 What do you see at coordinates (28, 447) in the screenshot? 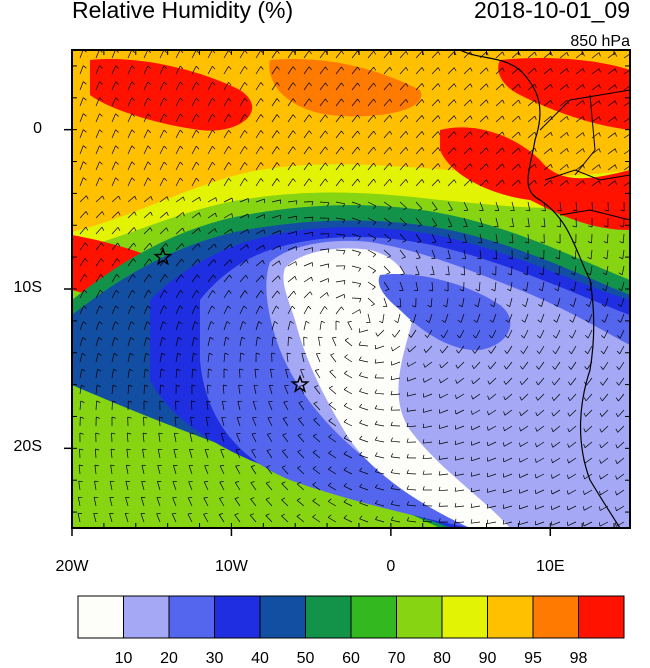
I see `y-tick-label: 20S` at bounding box center [28, 447].